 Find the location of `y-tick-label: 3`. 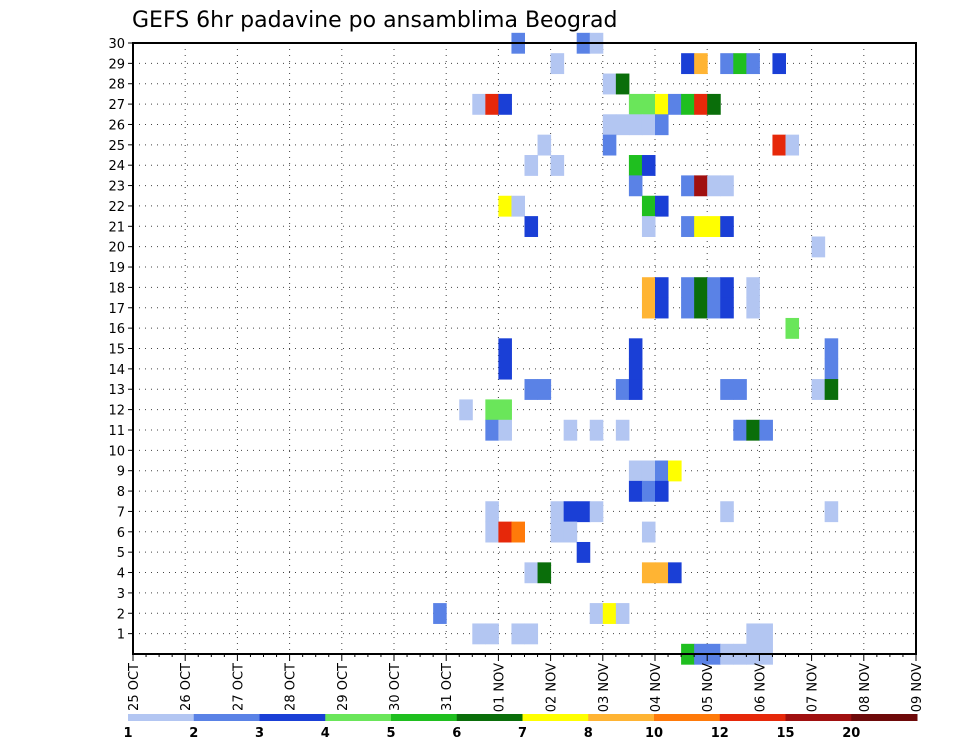

y-tick-label: 3 is located at coordinates (121, 594).